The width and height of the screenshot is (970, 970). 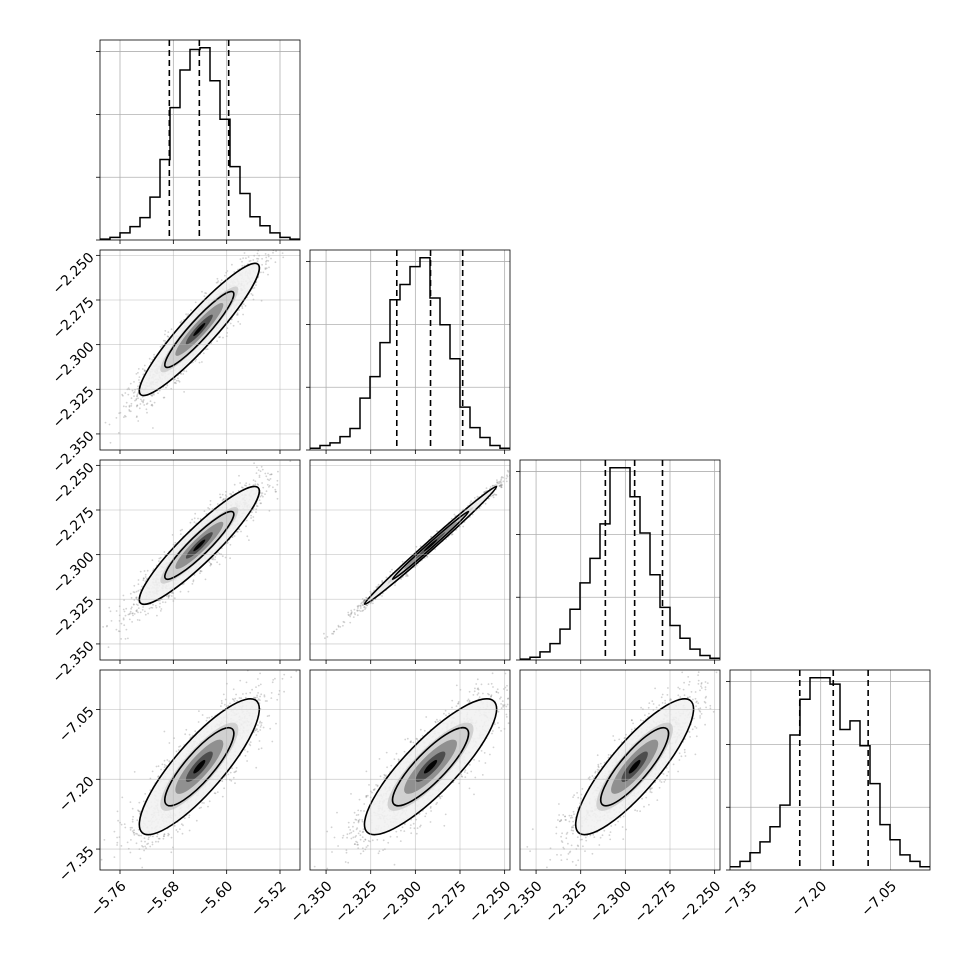 I want to click on panel-content, so click(x=195, y=335).